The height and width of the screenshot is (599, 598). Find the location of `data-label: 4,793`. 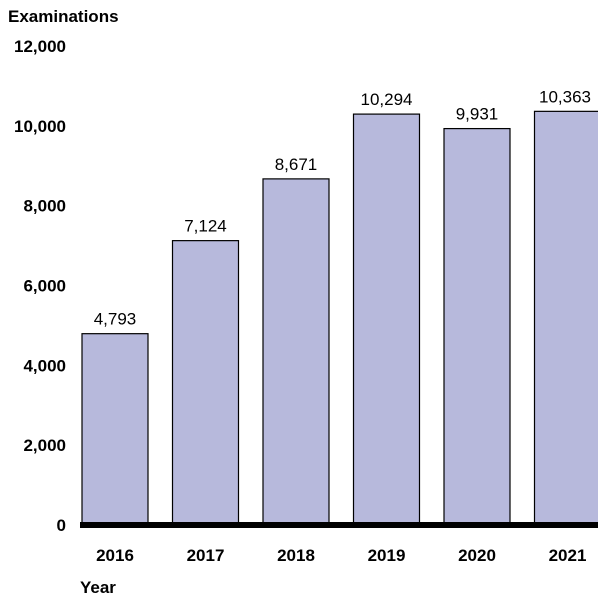

data-label: 4,793 is located at coordinates (115, 319).